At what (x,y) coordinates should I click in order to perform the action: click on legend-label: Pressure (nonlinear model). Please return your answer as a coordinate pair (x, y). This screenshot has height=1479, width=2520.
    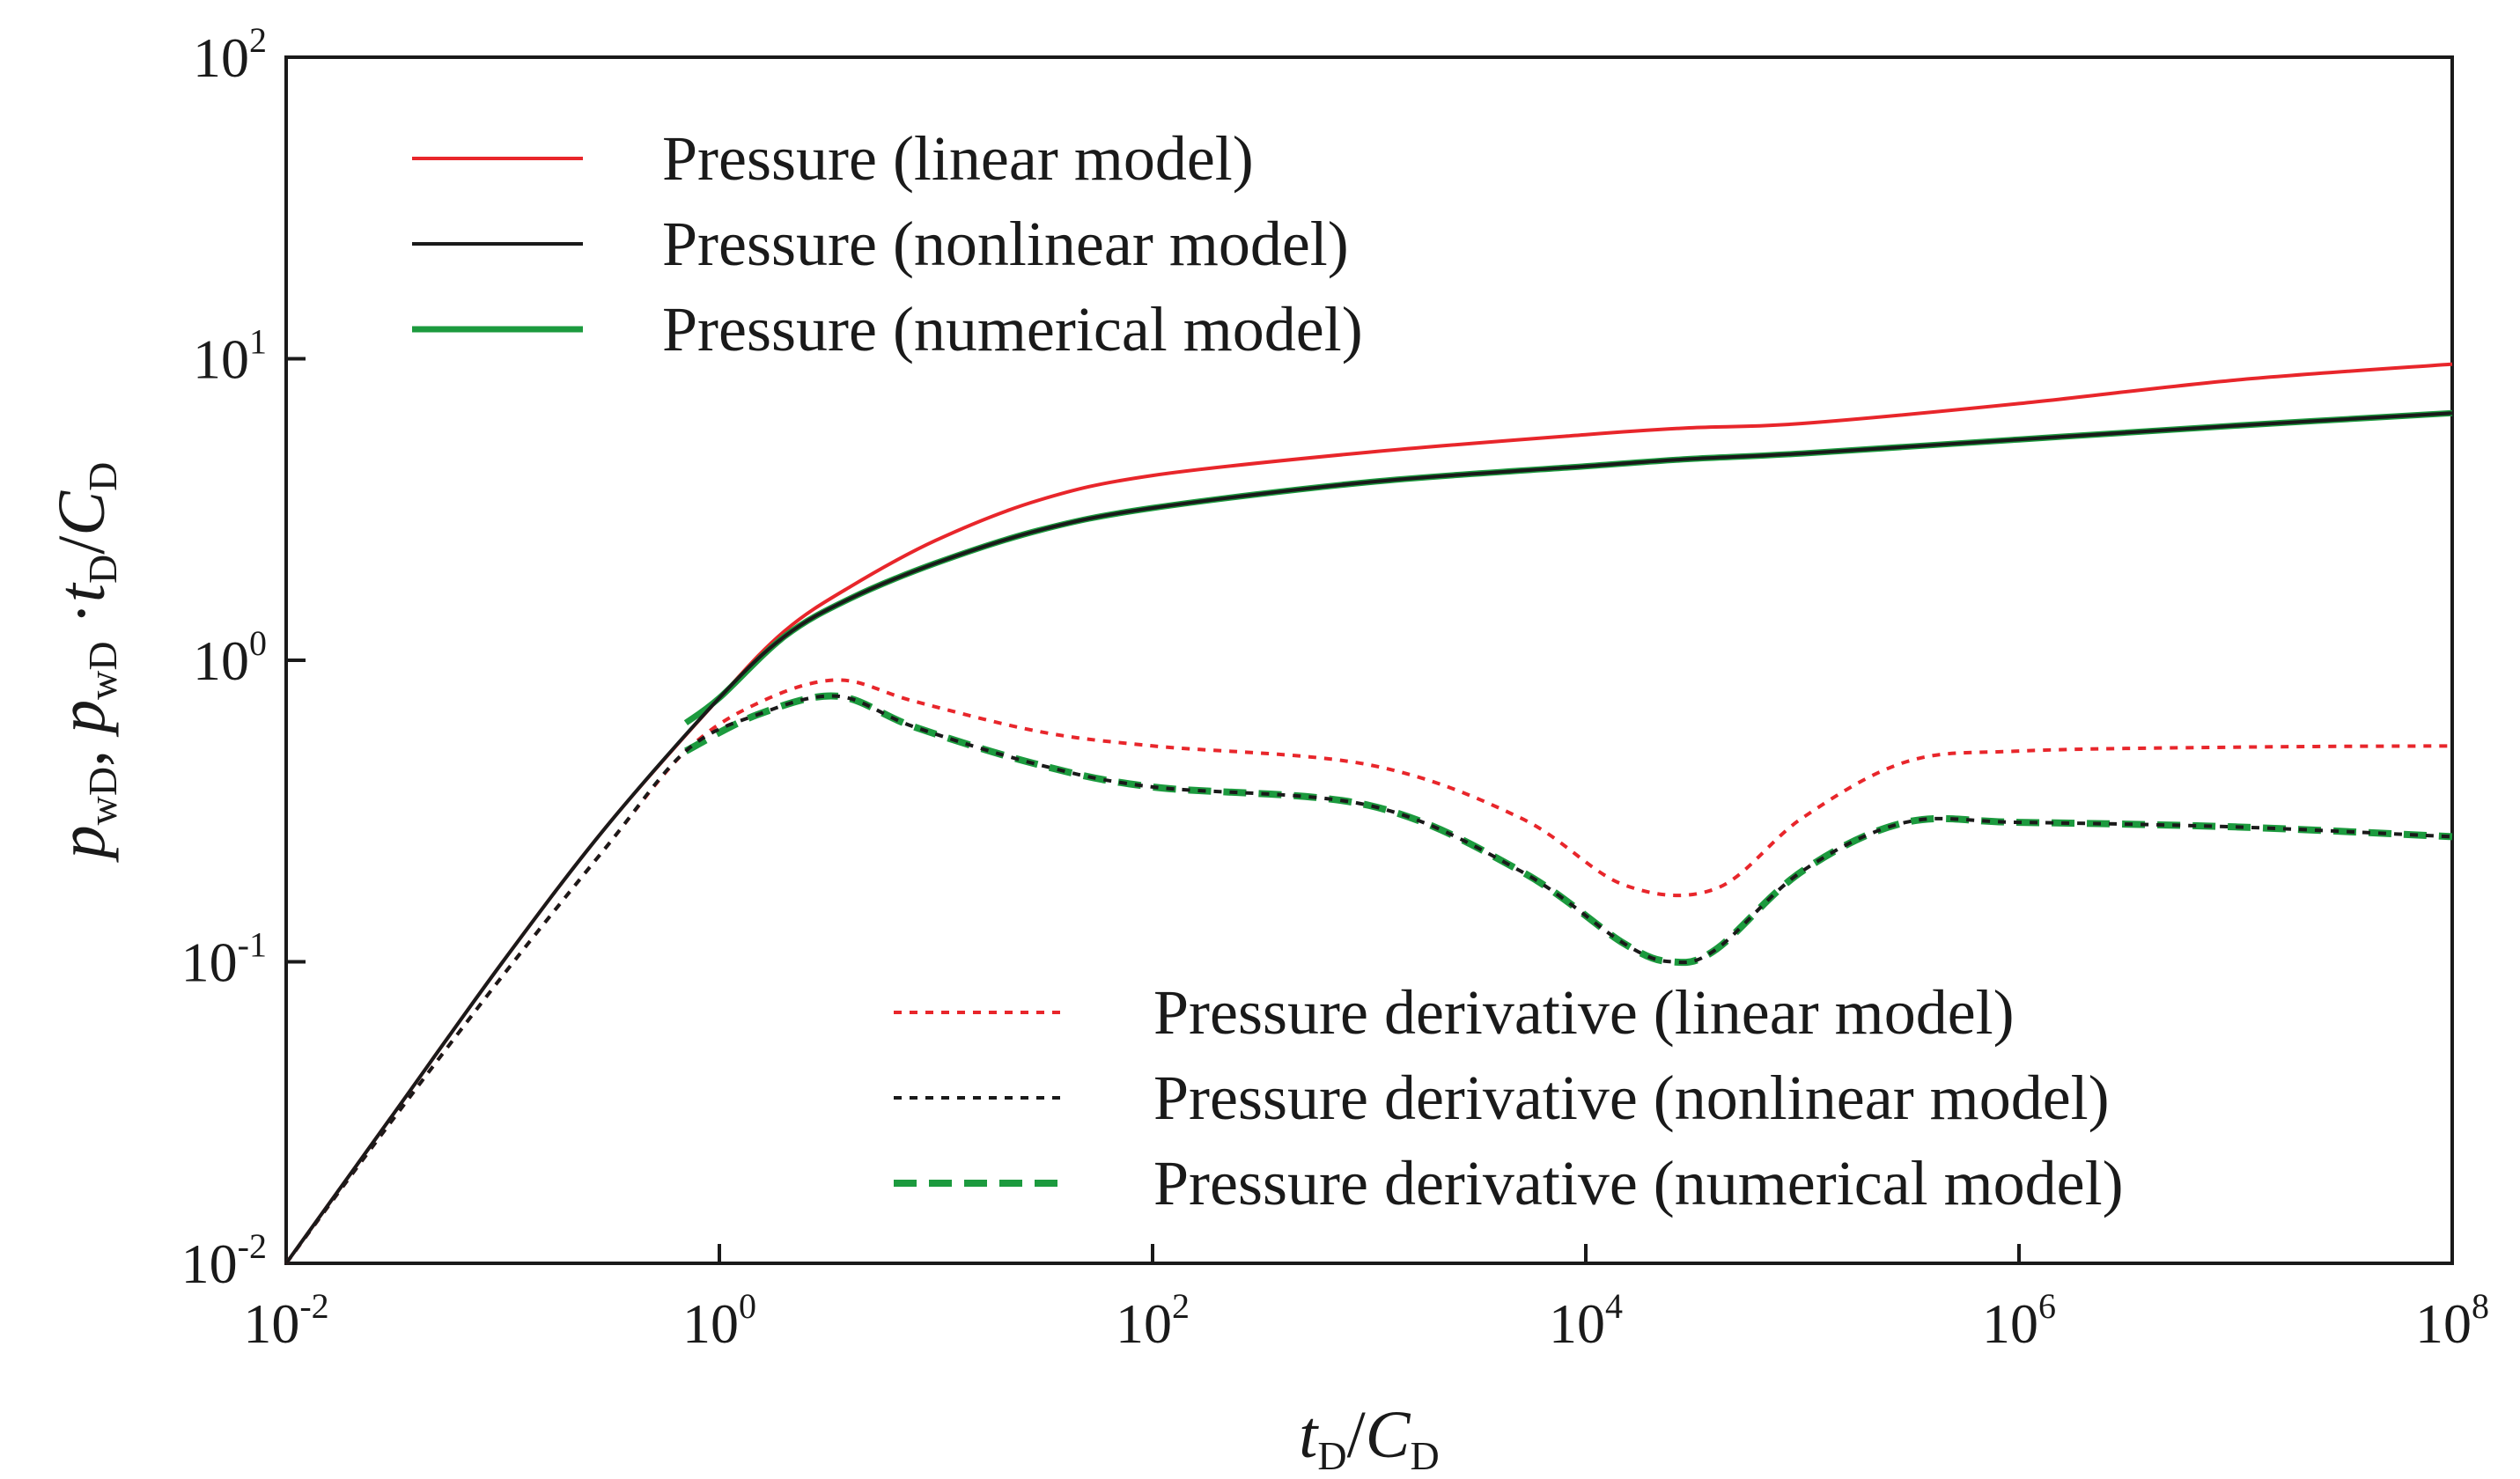
    Looking at the image, I should click on (1005, 244).